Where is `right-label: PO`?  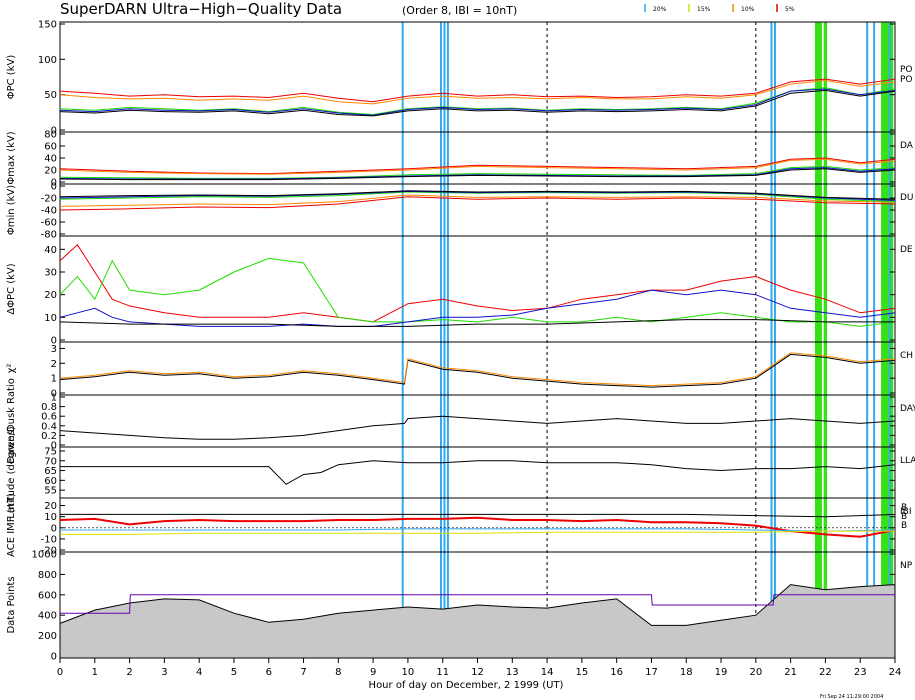 right-label: PO is located at coordinates (906, 70).